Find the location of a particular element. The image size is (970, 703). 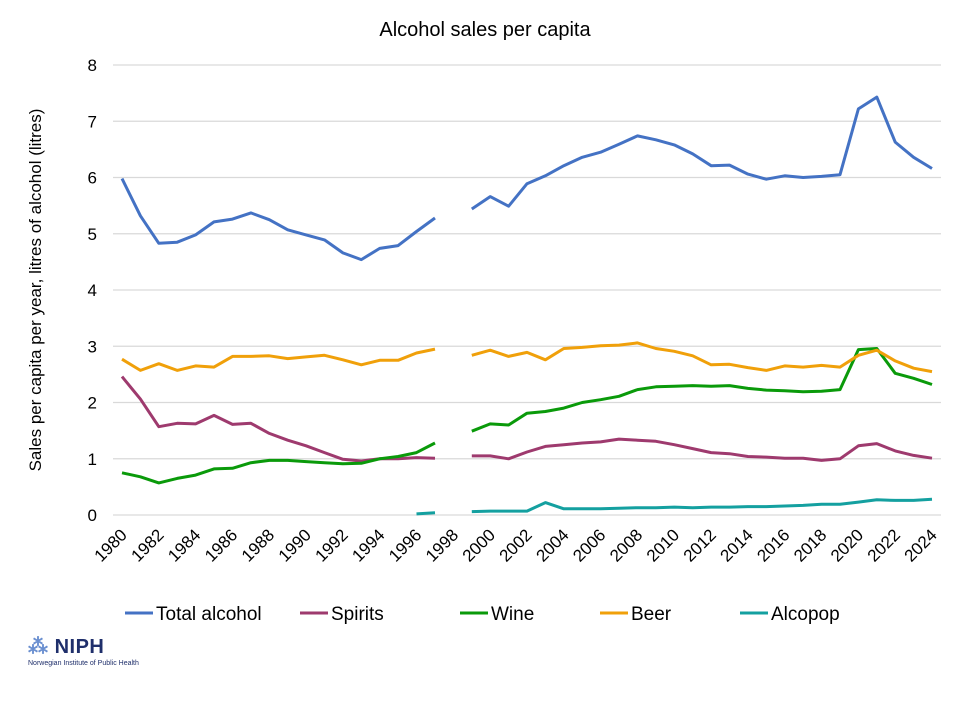

x-tick-label: 1998 is located at coordinates (442, 545).